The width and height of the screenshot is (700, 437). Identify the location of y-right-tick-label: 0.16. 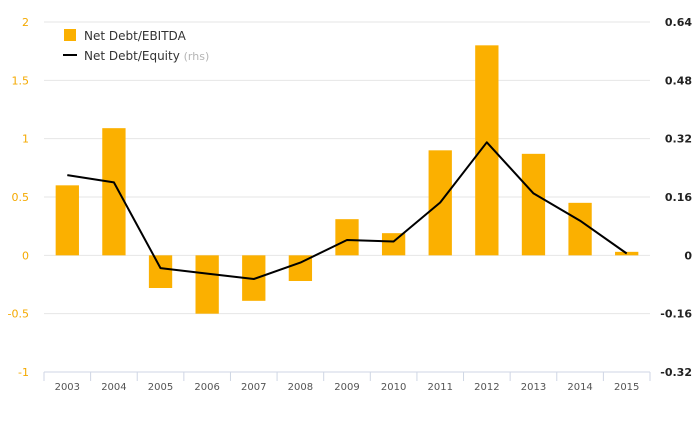
(678, 197).